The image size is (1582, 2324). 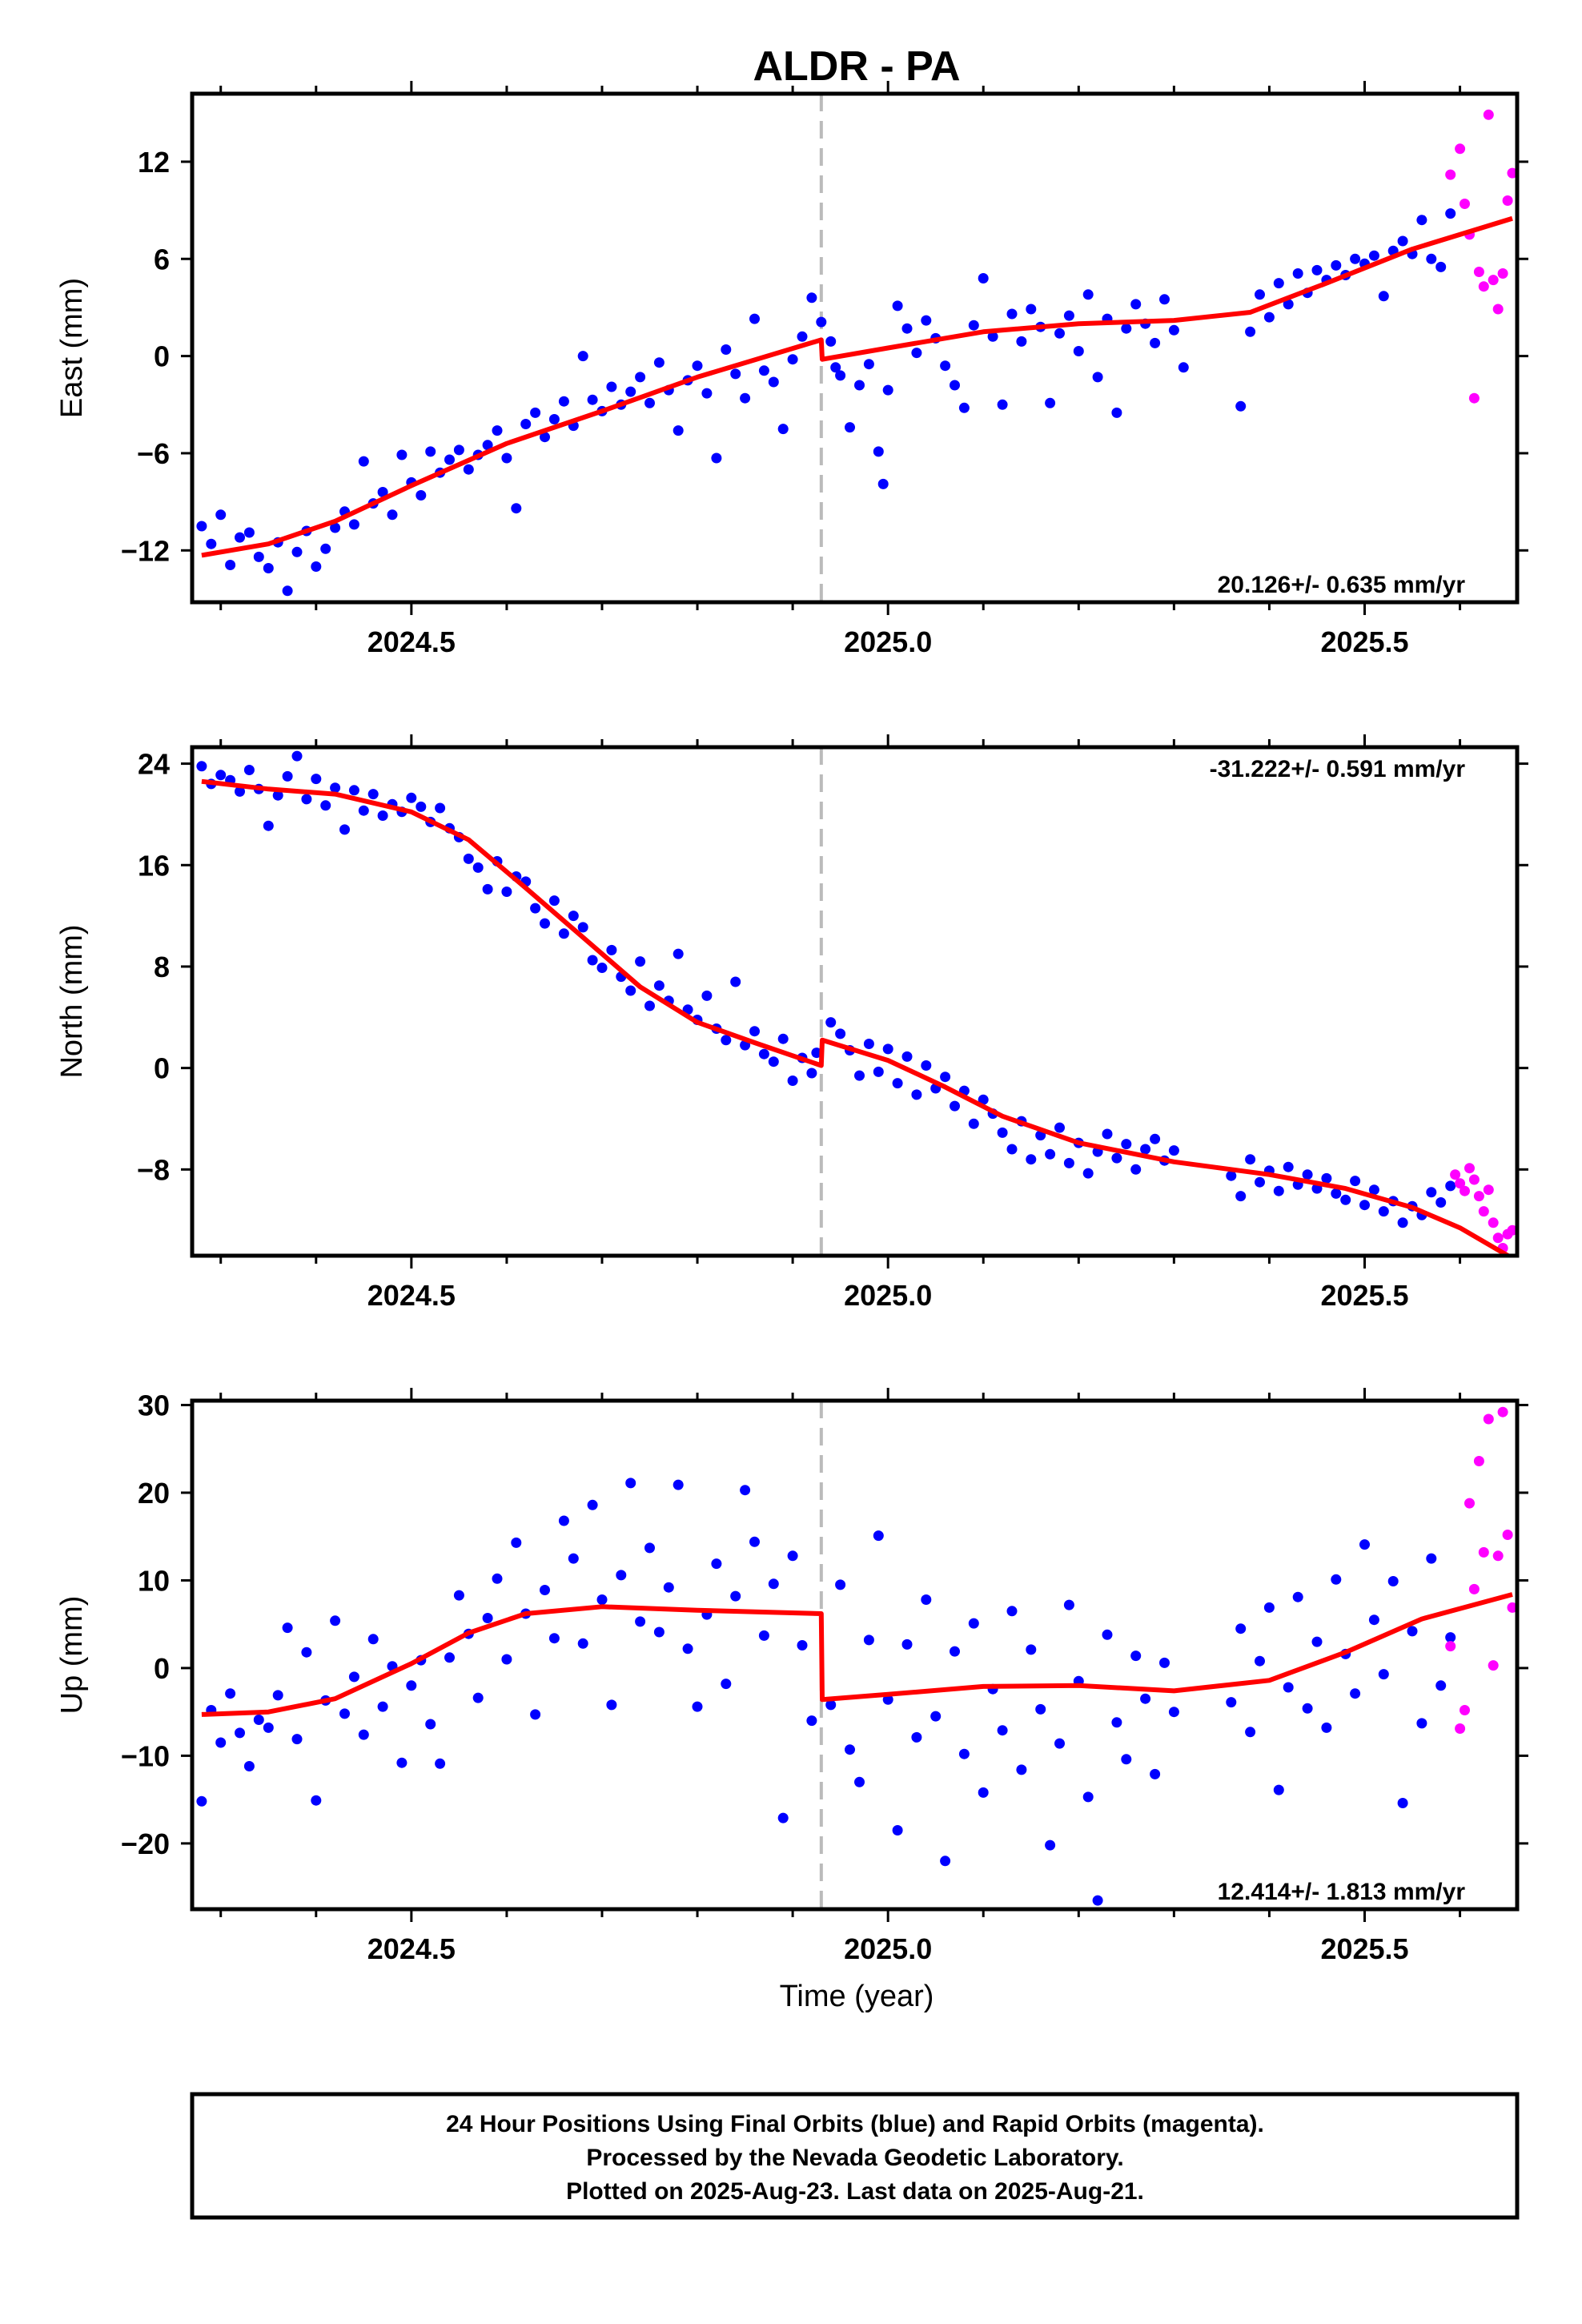 I want to click on east-fit-line, so click(x=857, y=386).